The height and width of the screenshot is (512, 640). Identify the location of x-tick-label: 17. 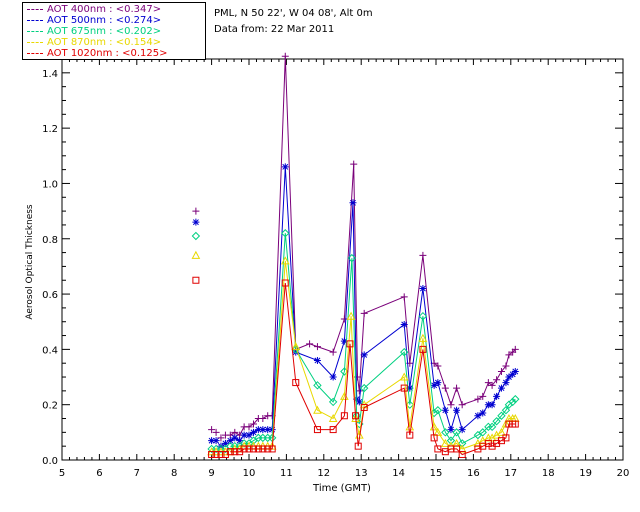
(510, 473).